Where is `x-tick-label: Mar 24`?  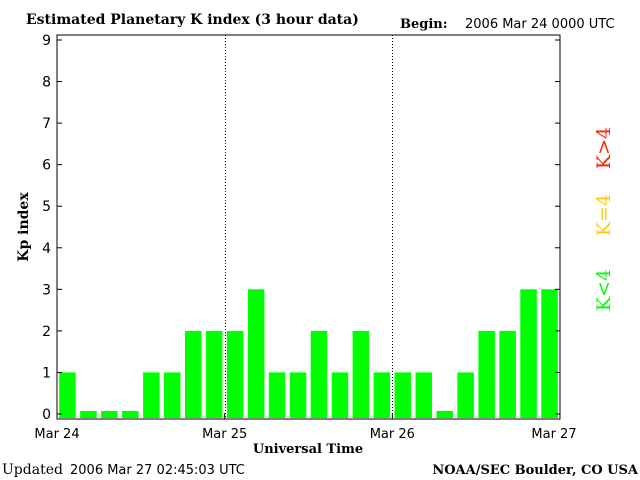 x-tick-label: Mar 24 is located at coordinates (56, 434).